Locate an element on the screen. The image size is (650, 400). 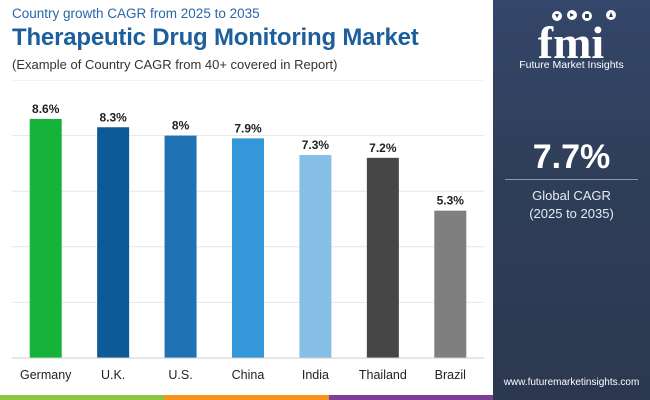
cagr-divider is located at coordinates (571, 179).